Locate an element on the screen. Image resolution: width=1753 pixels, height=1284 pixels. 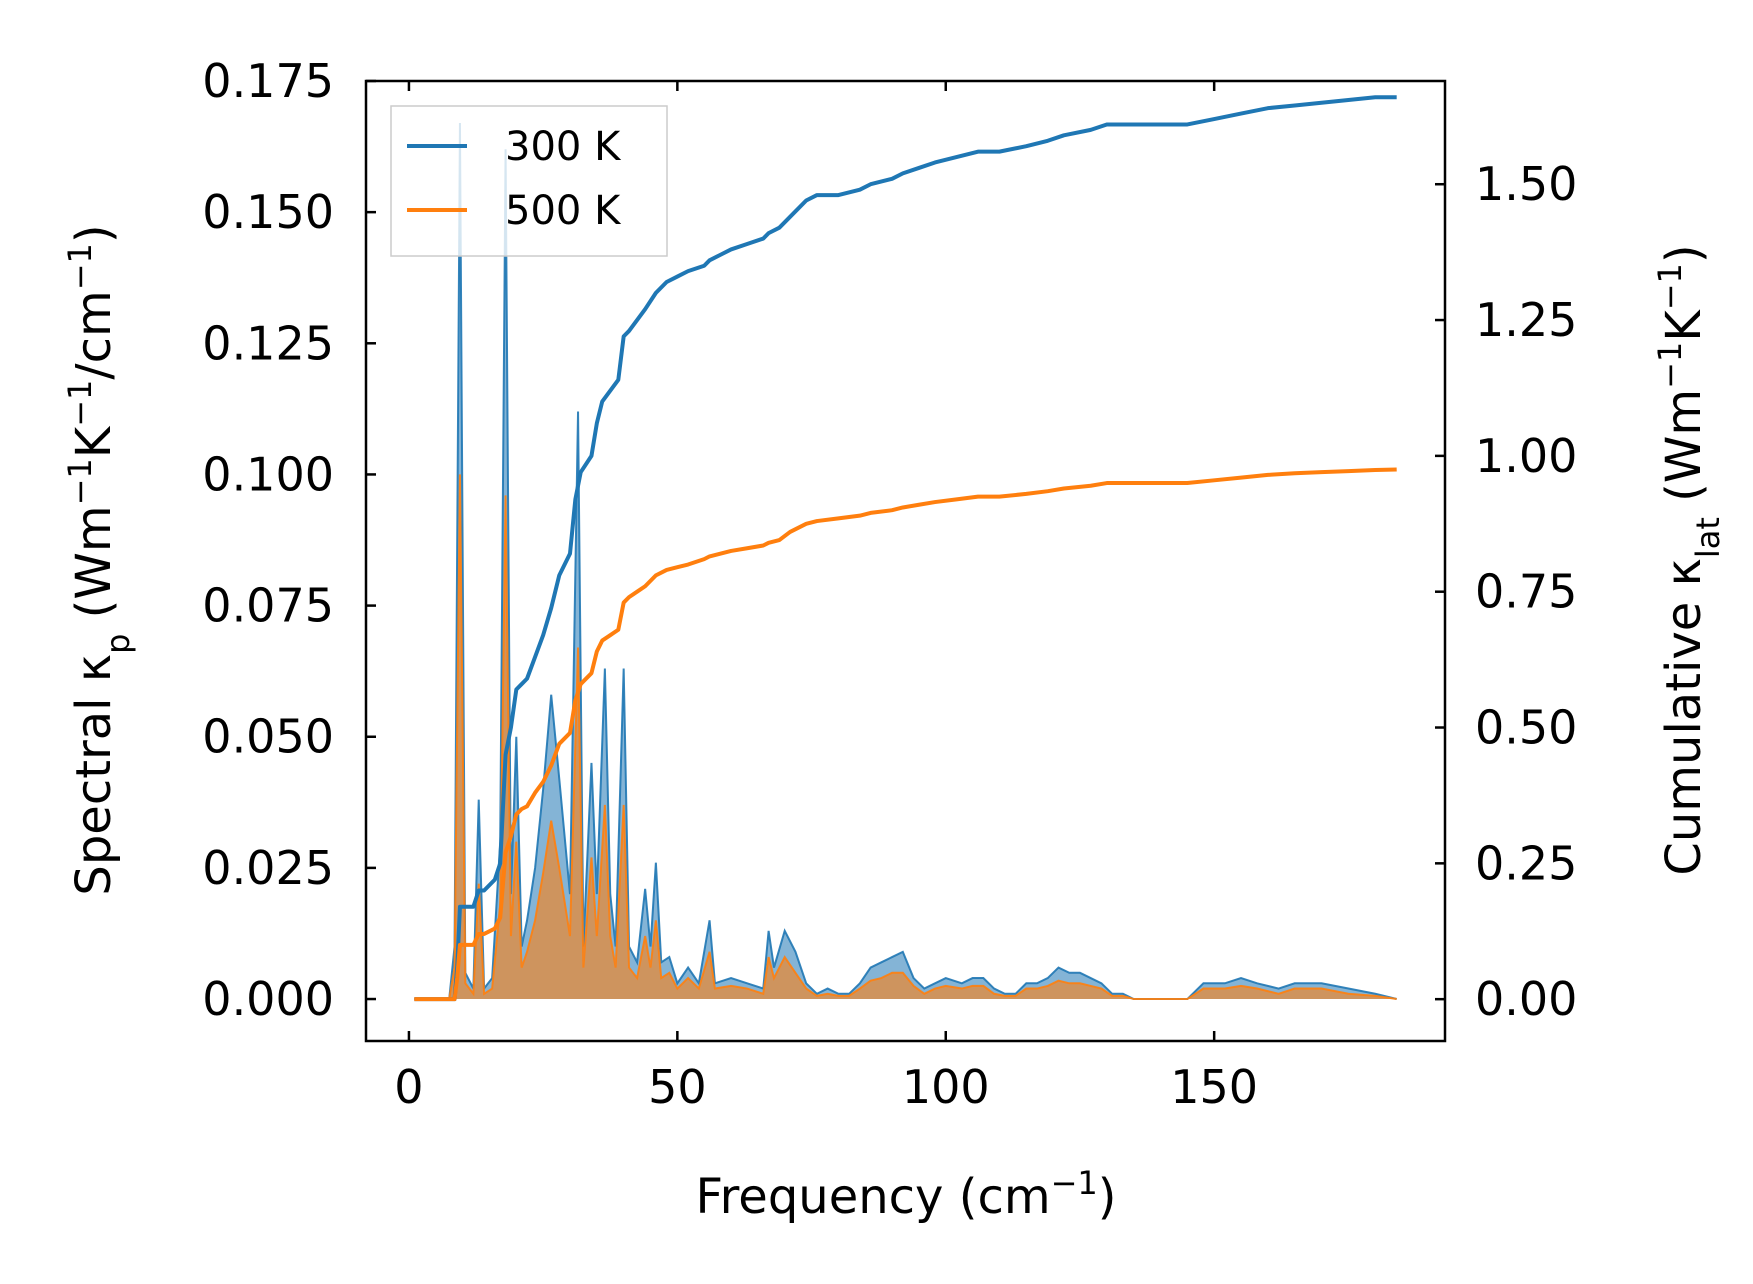
left-y-axis: 0.000 0.025 0.050 0.075 0.100 0.125 0.150 0.175 is located at coordinates (289, 540).